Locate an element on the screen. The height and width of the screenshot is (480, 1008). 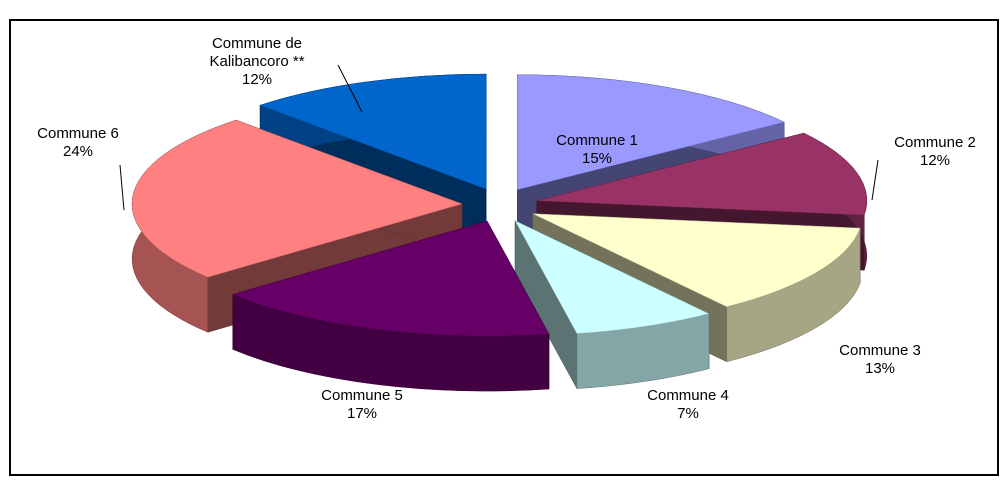
value-label: 15% is located at coordinates (597, 158).